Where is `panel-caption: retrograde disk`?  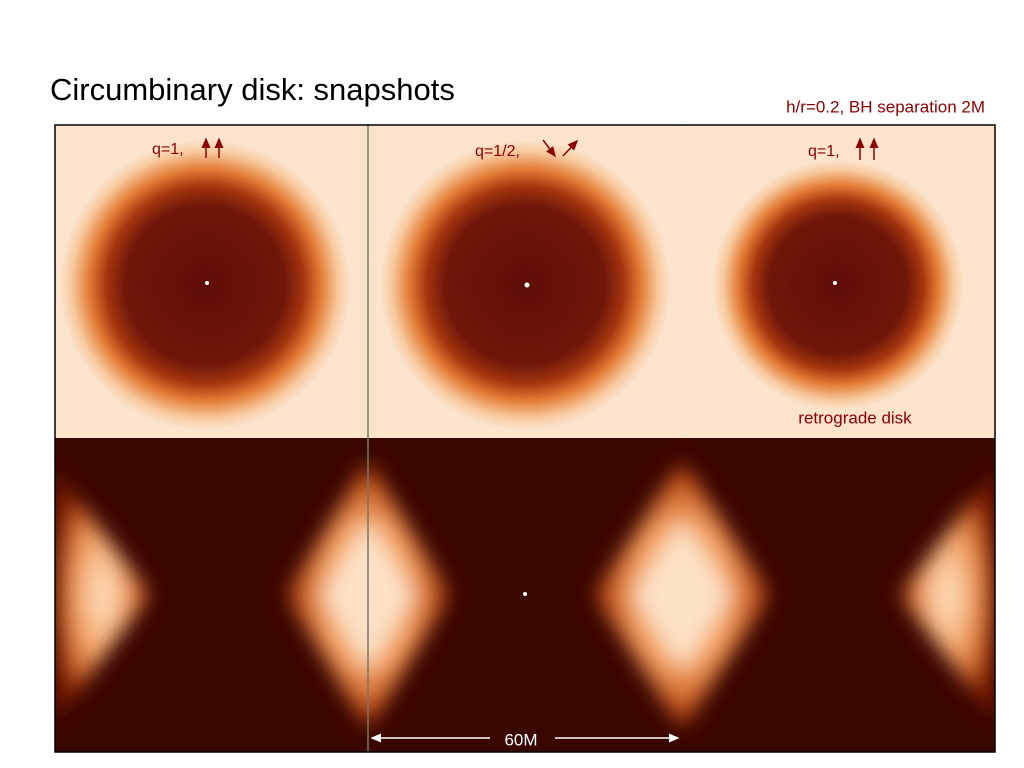 panel-caption: retrograde disk is located at coordinates (855, 417).